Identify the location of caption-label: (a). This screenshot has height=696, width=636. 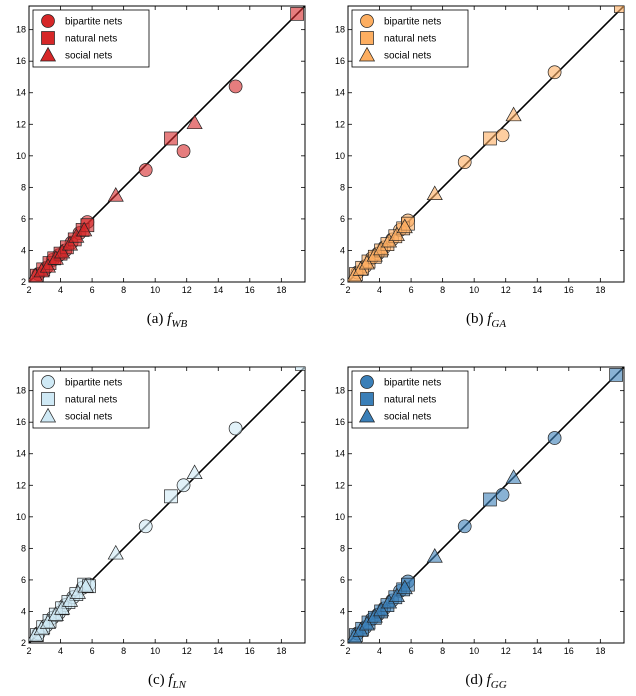
(157, 319).